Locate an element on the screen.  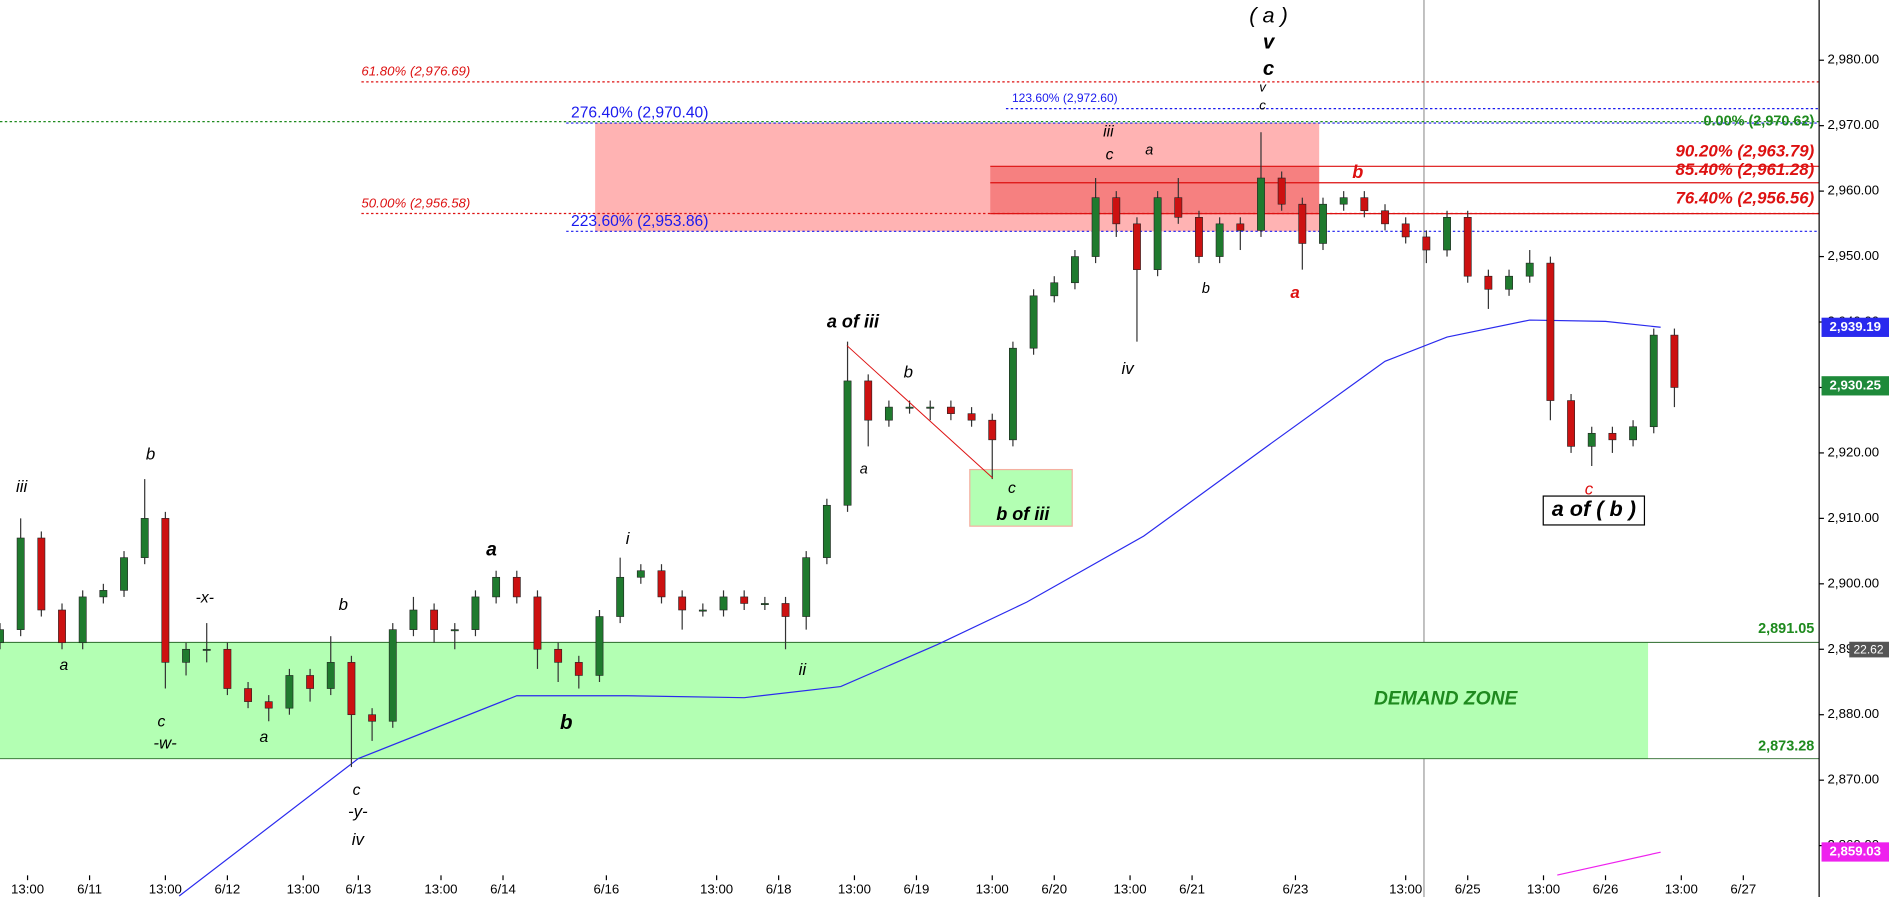
wave-label: v is located at coordinates (1269, 42).